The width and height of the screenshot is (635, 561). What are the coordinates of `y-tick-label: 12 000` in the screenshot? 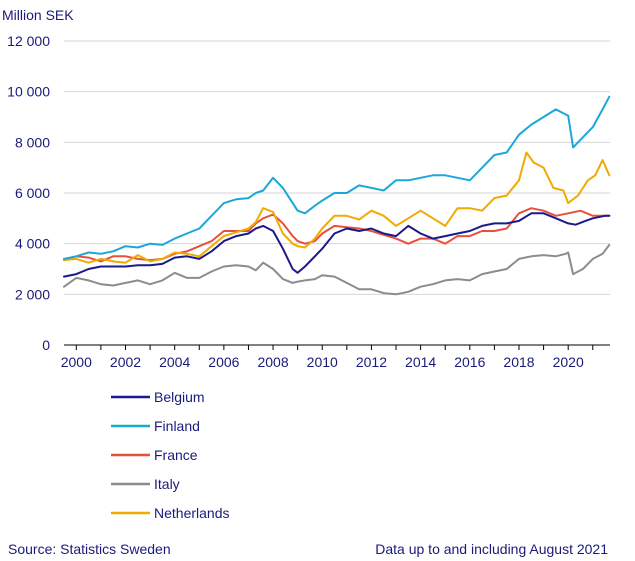 It's located at (28, 41).